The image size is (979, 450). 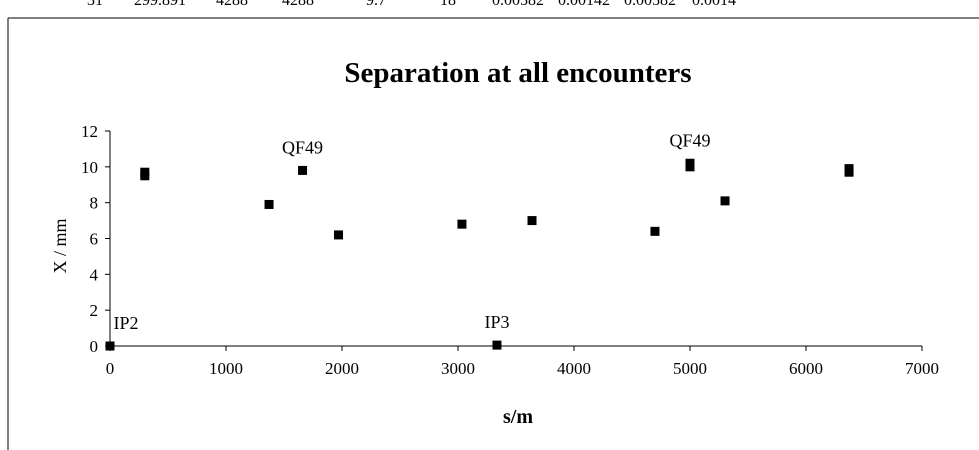 I want to click on annotation: IP2, so click(x=125, y=323).